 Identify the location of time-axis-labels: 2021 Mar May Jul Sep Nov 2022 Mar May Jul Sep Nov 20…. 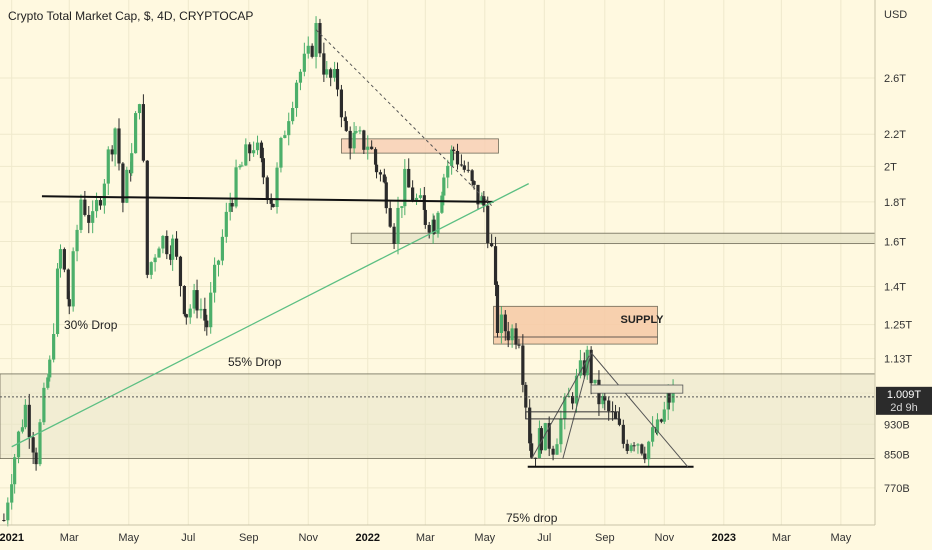
(426, 538).